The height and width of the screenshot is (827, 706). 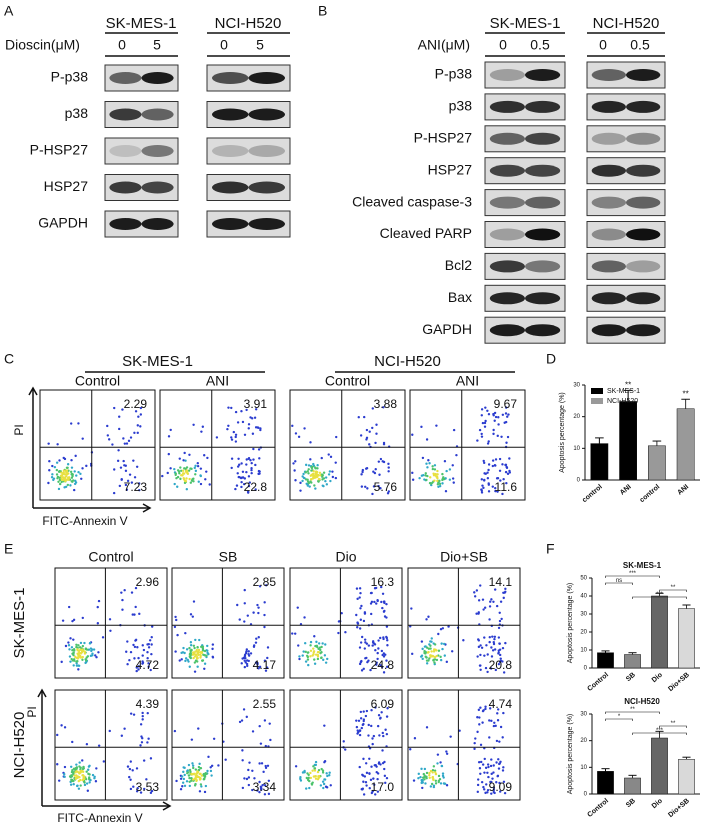 I want to click on x-tick-label: SB, so click(x=631, y=804).